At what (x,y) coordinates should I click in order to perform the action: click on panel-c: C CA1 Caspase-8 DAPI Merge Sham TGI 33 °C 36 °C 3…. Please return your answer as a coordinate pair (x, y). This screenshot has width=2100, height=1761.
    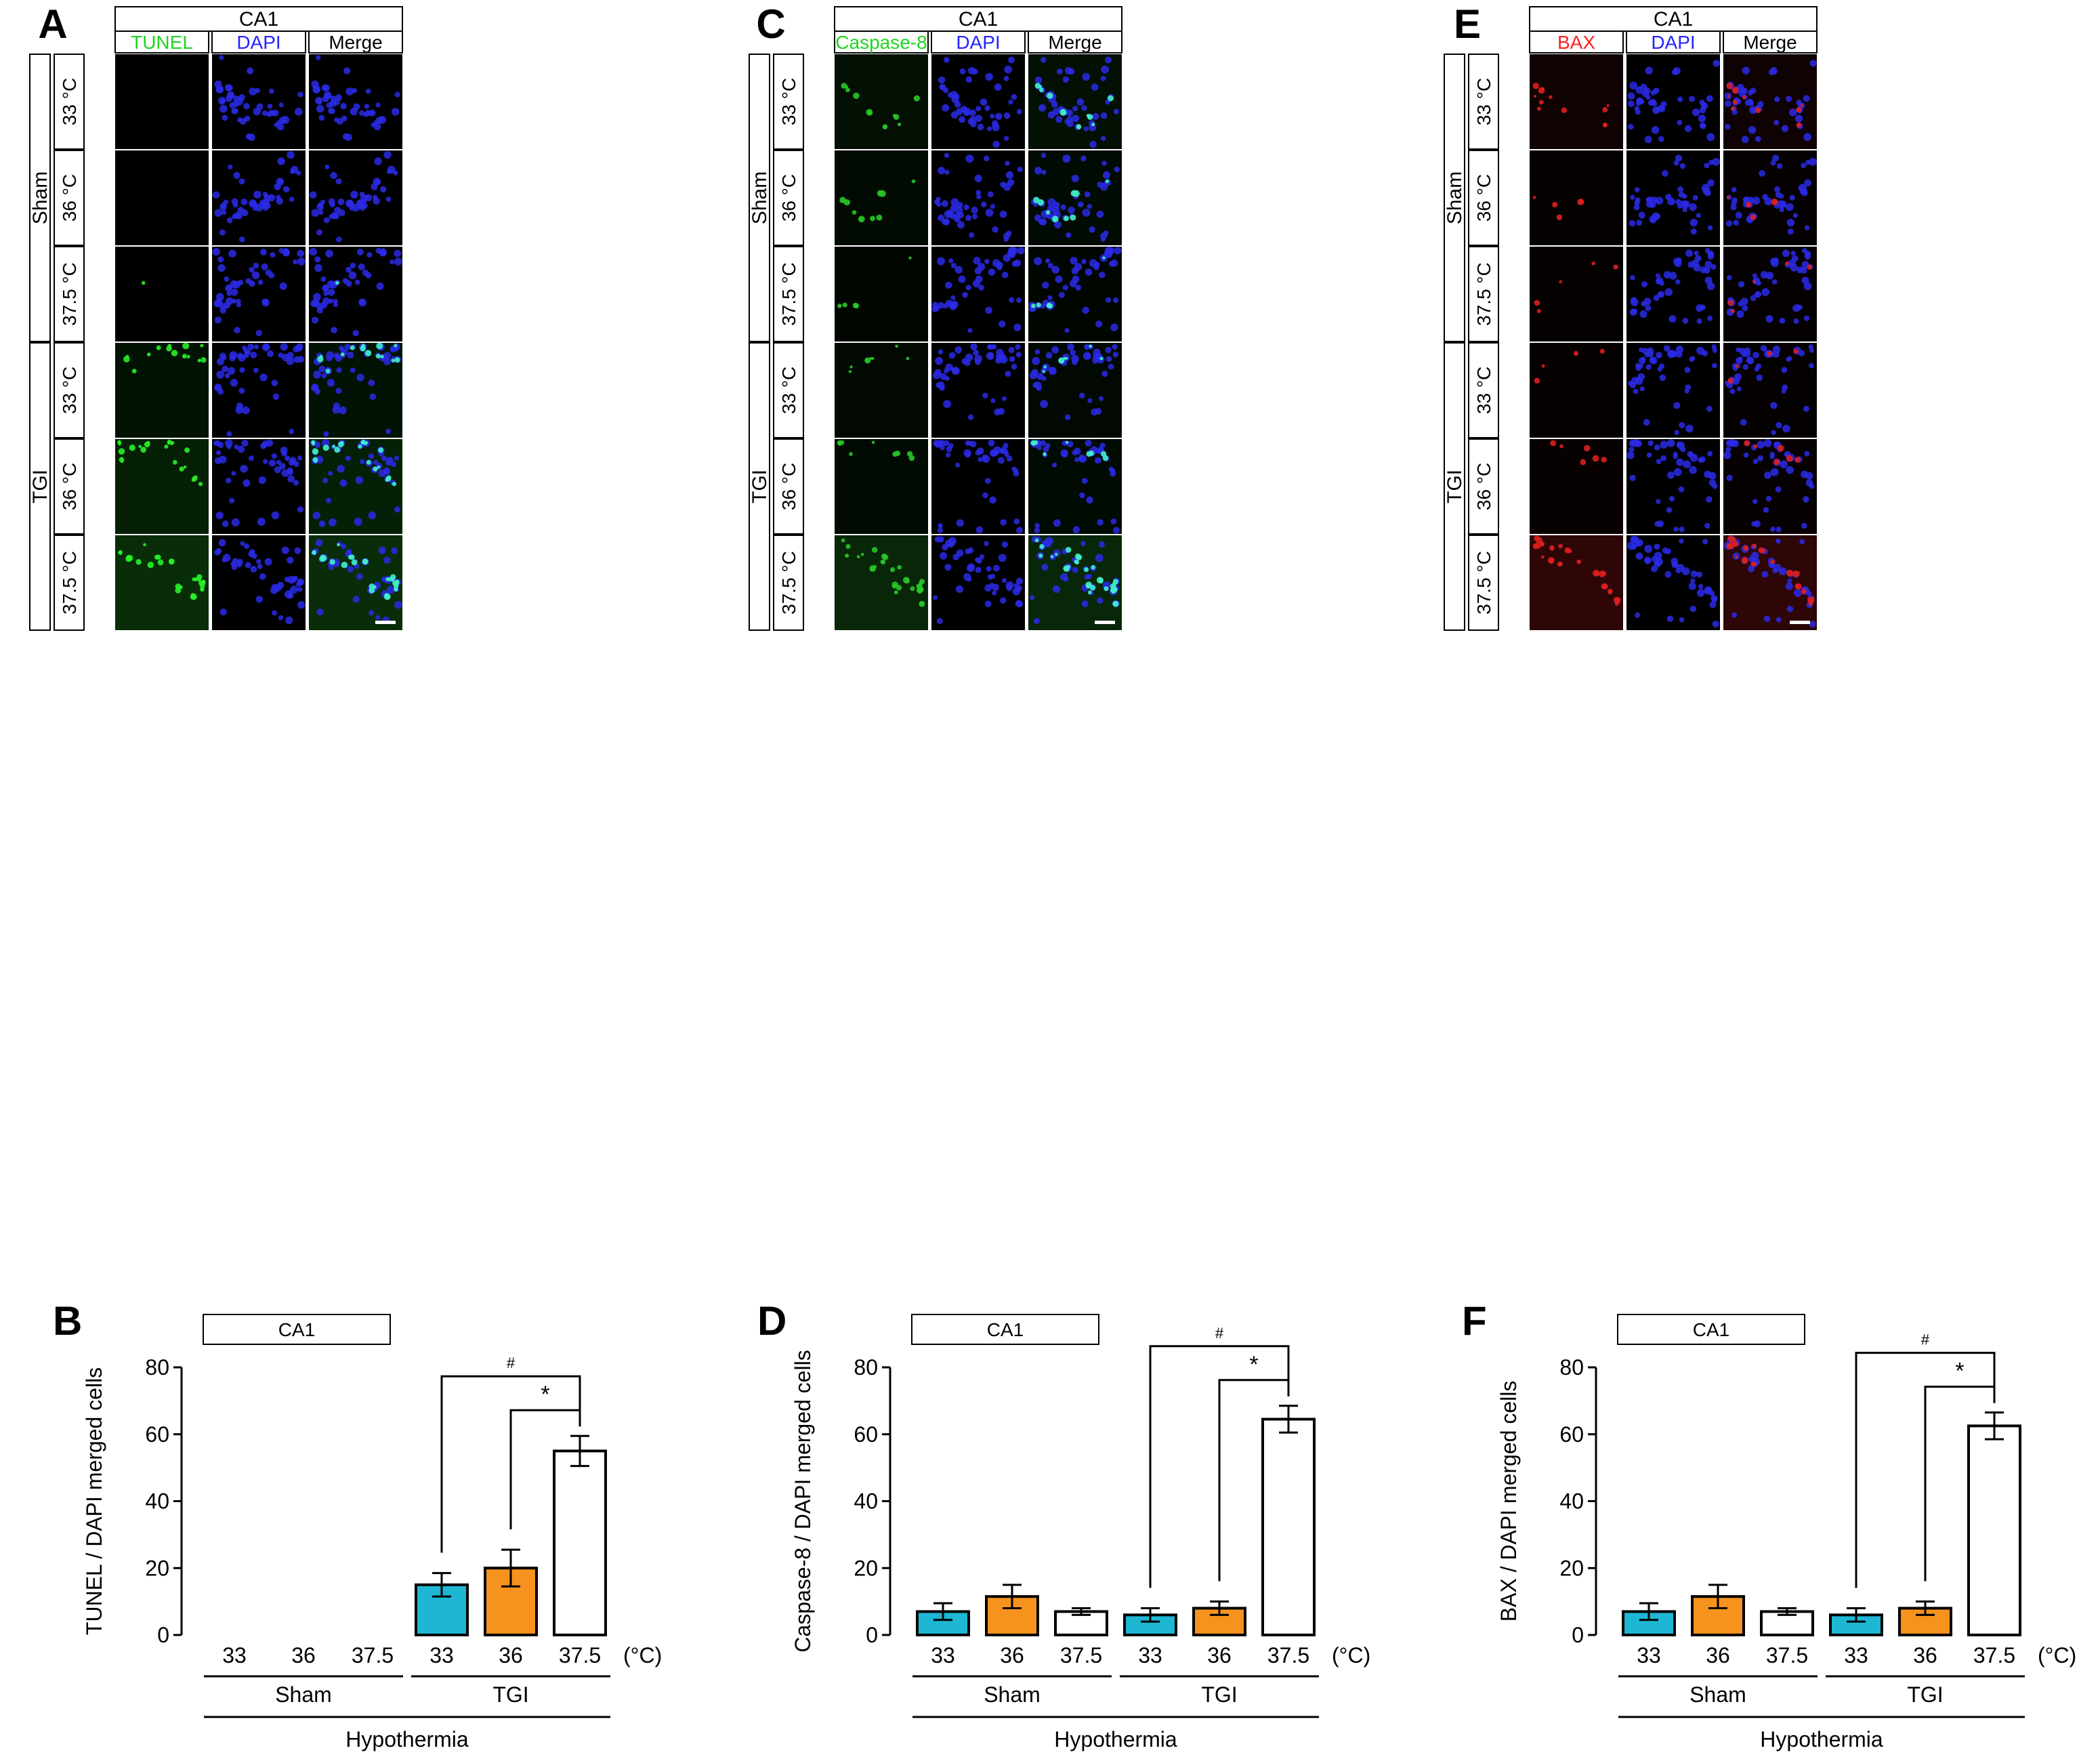
    Looking at the image, I should click on (935, 316).